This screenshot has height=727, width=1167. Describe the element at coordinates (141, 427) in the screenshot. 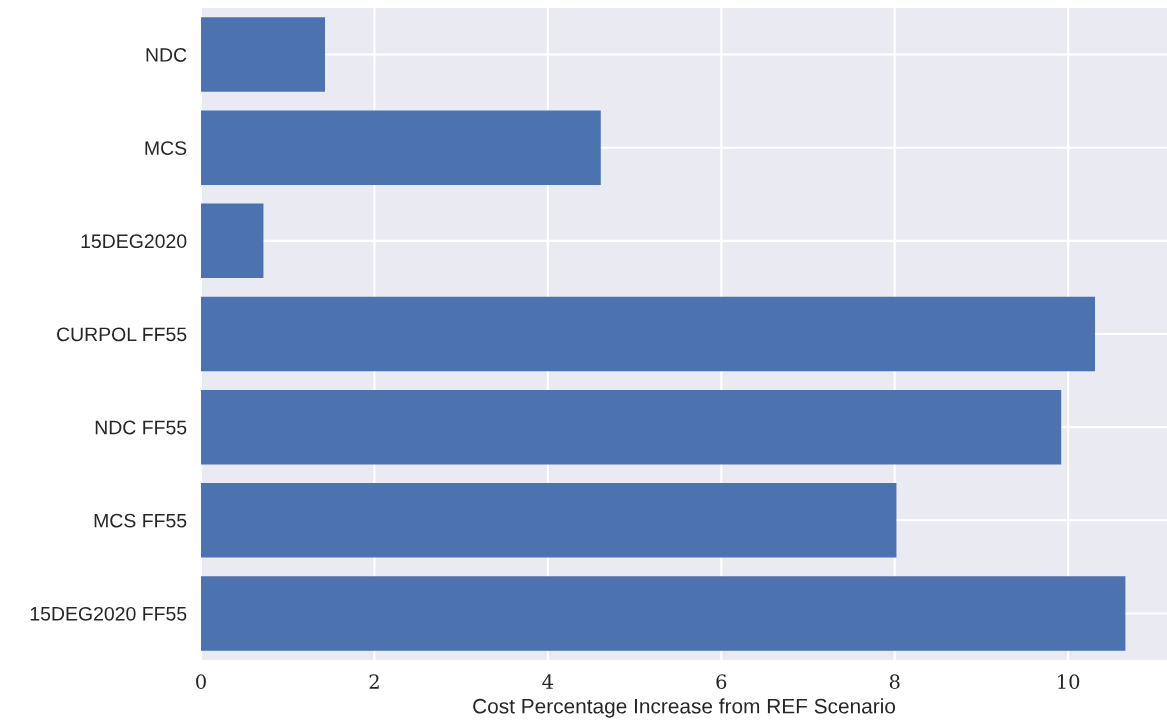

I see `y-tick-label: NDC FF55` at that location.